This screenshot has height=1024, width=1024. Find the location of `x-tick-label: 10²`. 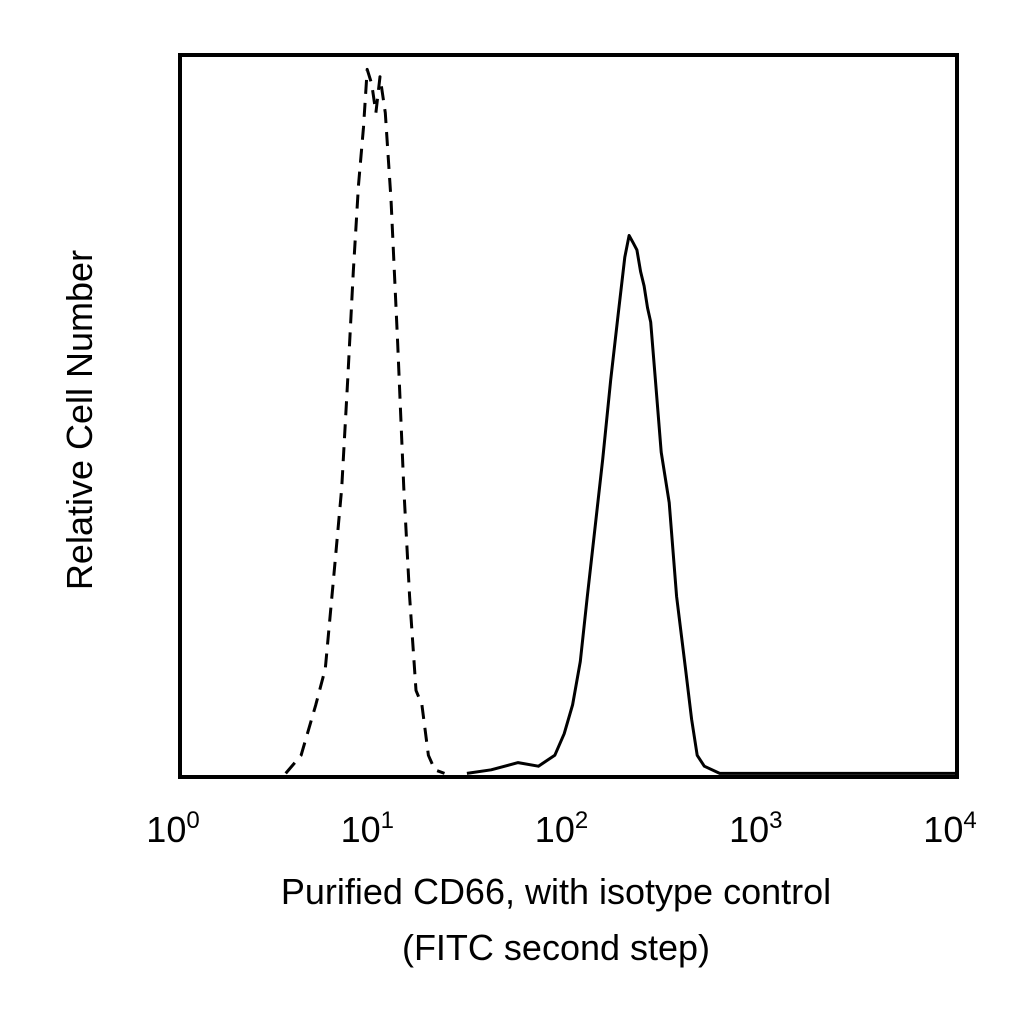

x-tick-label: 10² is located at coordinates (561, 828).